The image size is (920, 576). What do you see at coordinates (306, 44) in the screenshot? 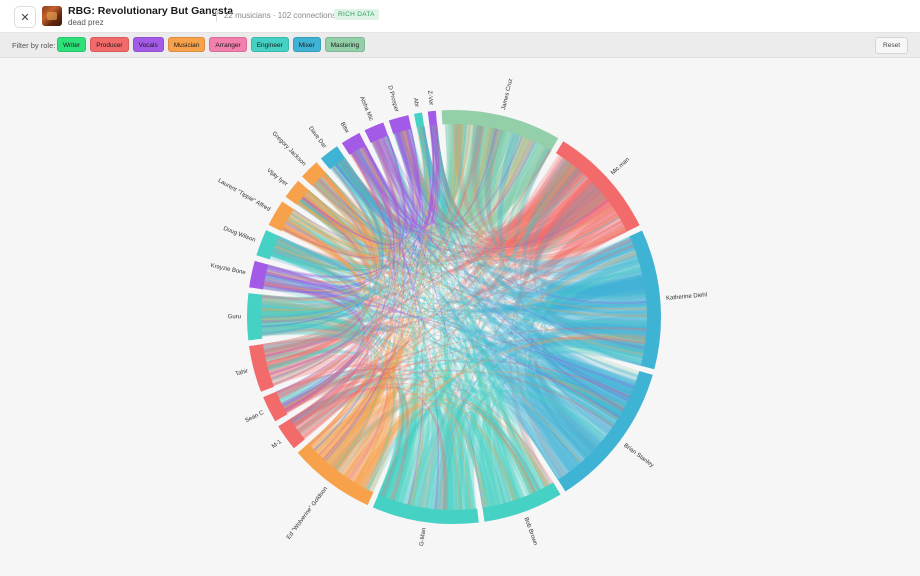
I see `filter-chip-mixer: Mixer` at bounding box center [306, 44].